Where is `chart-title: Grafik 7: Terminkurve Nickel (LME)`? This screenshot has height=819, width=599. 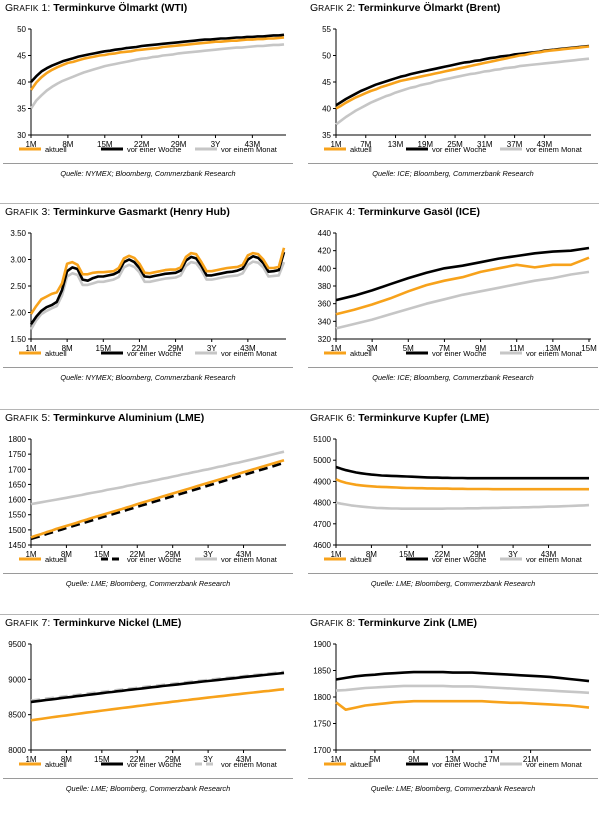 chart-title: Grafik 7: Terminkurve Nickel (LME) is located at coordinates (93, 623).